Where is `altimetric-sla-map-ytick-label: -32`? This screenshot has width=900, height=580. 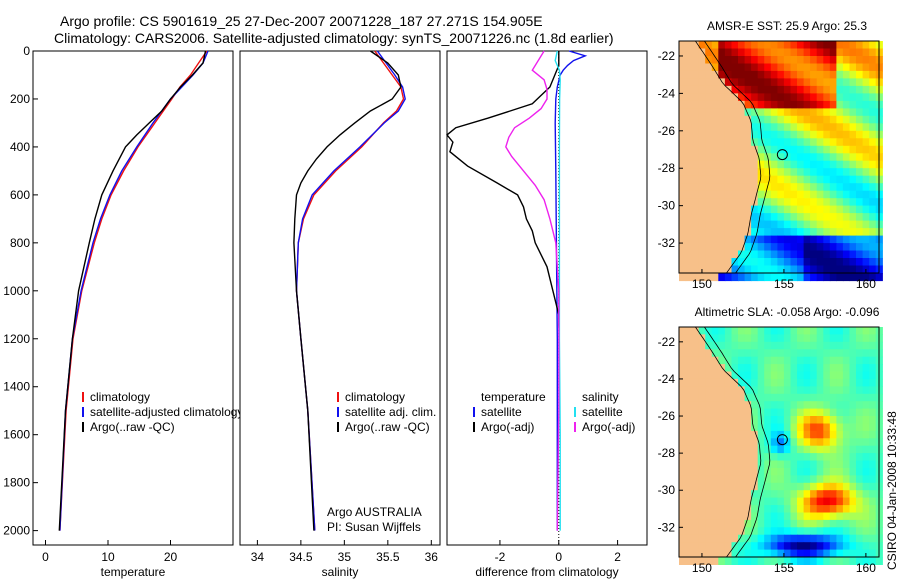 altimetric-sla-map-ytick-label: -32 is located at coordinates (667, 527).